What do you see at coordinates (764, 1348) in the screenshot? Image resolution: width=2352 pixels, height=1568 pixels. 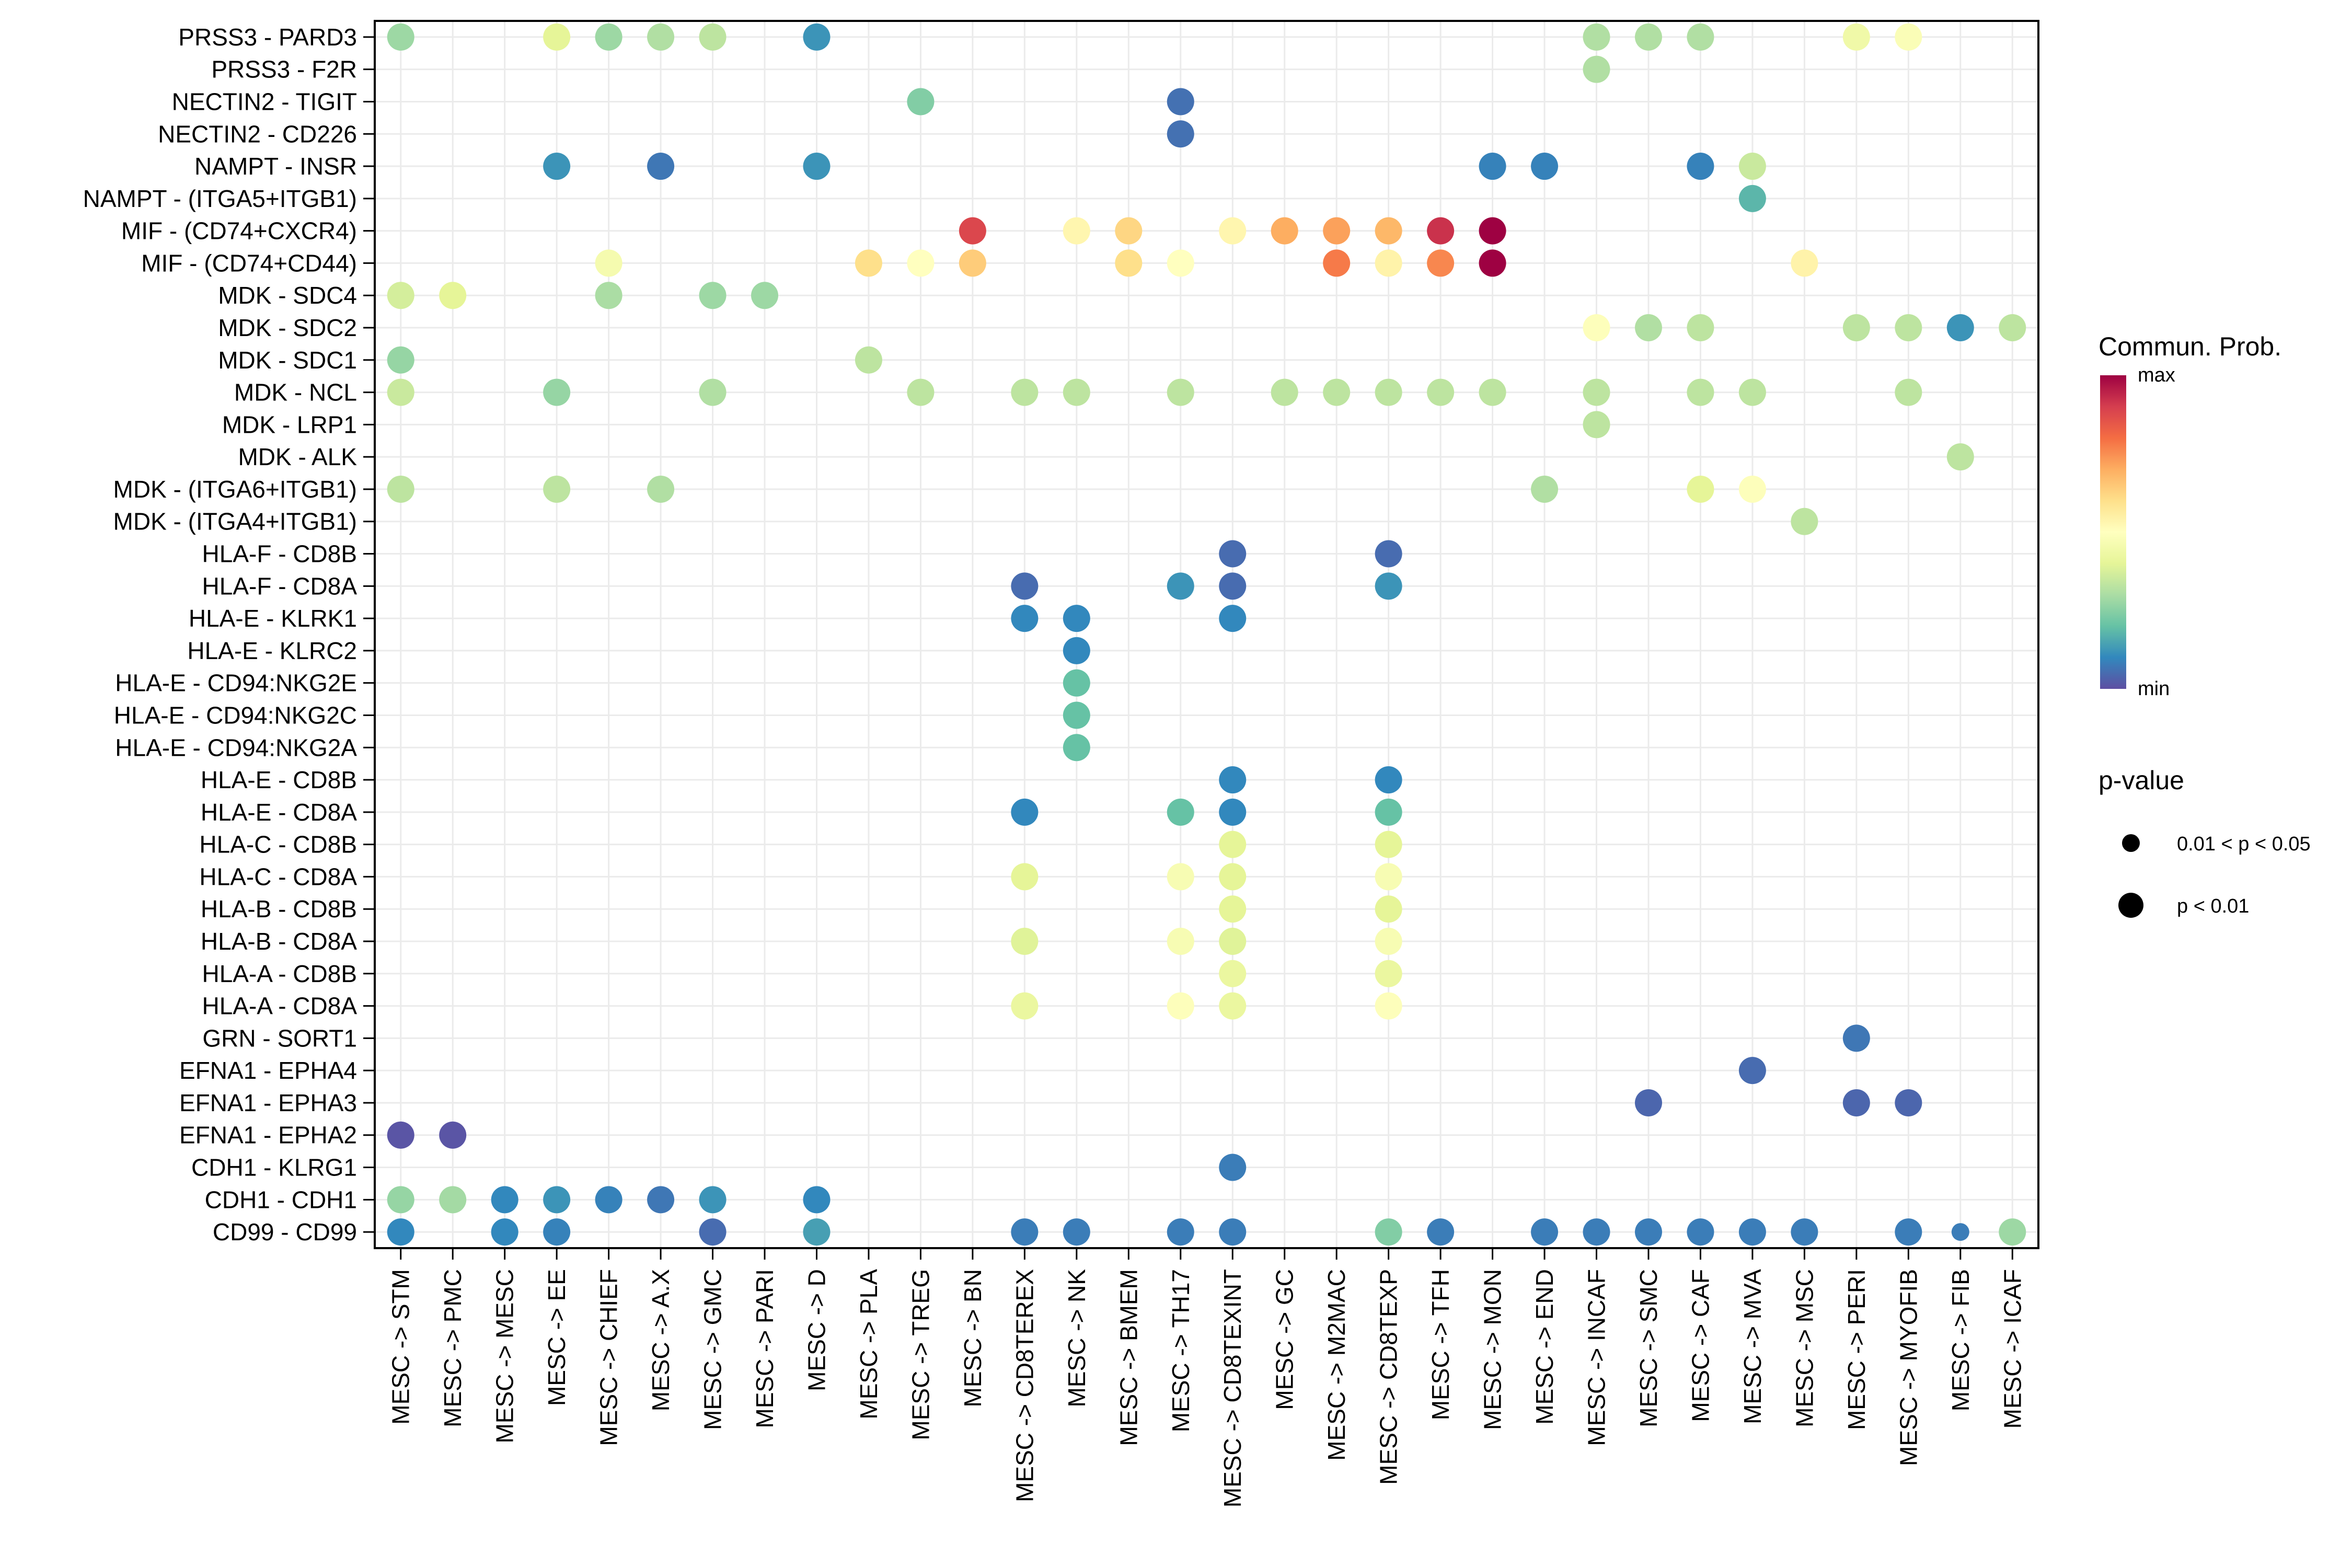 I see `x-tick-label: MESC -> PARI` at bounding box center [764, 1348].